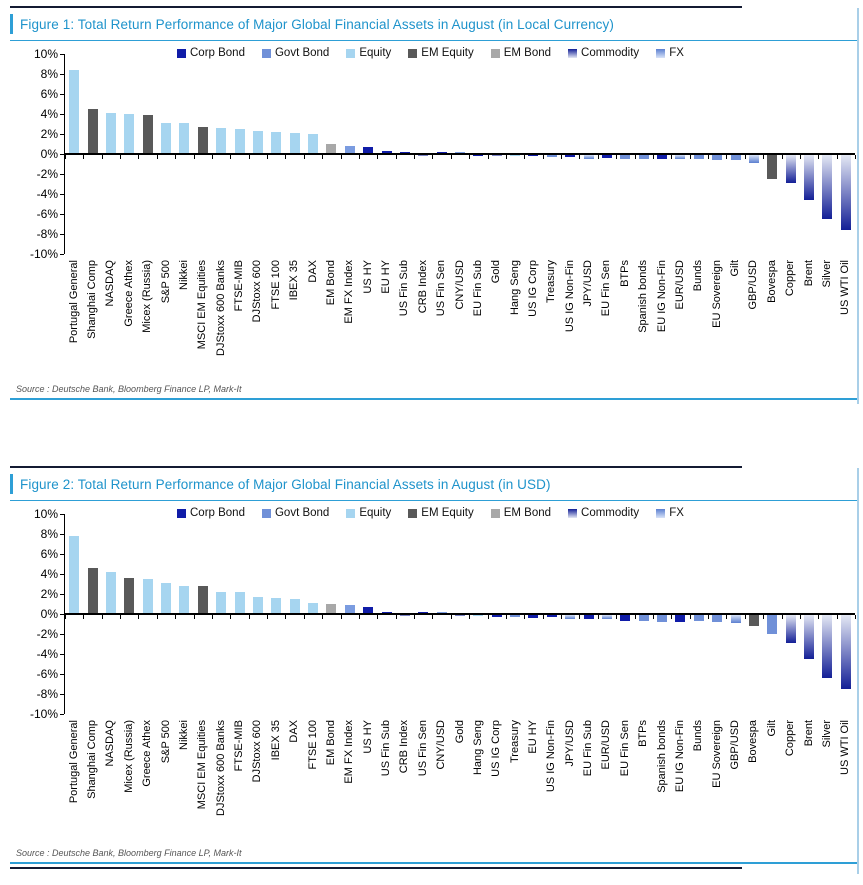 The image size is (863, 885). I want to click on x-axis-label-portugal-general: Portugal General, so click(73, 762).